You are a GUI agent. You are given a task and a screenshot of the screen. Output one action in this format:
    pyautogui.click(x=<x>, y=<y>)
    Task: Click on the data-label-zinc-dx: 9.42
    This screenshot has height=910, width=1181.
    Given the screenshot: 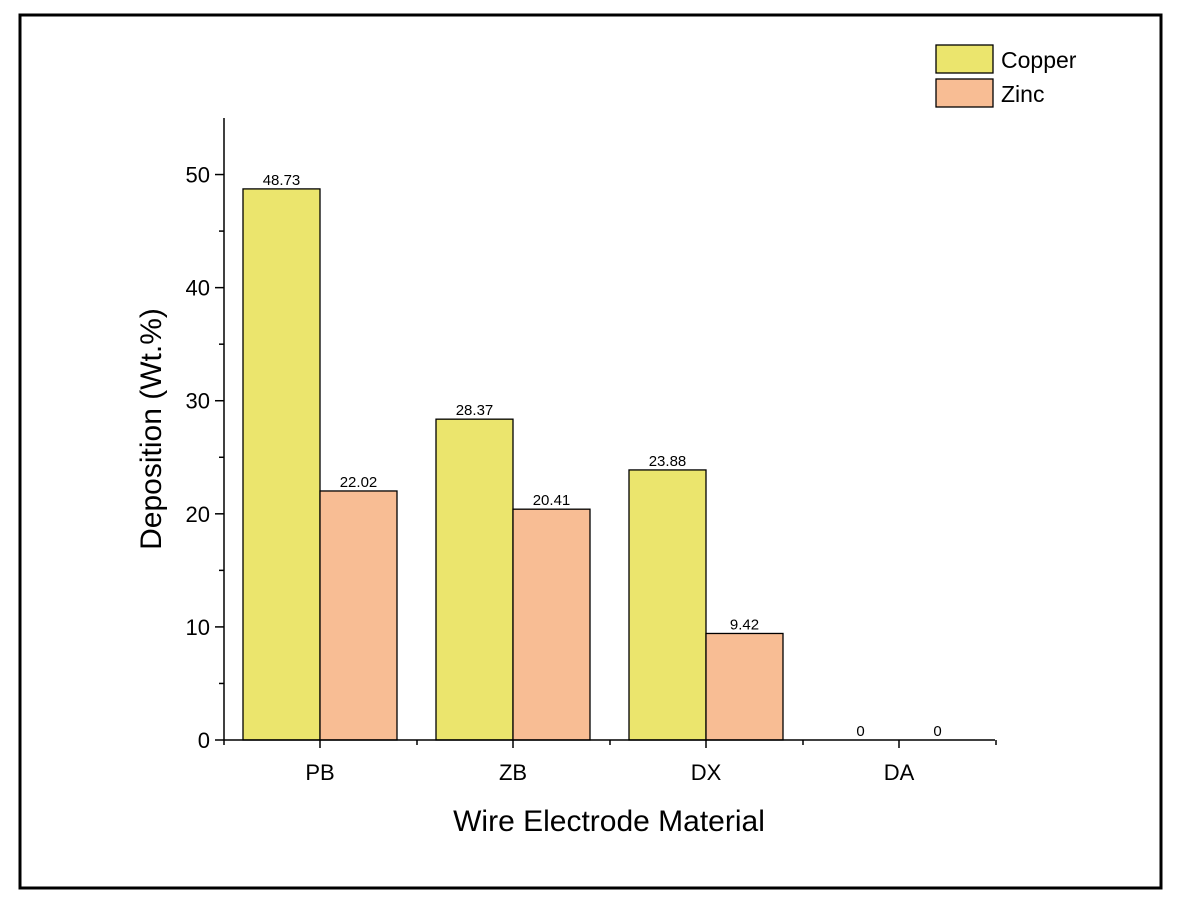 What is the action you would take?
    pyautogui.click(x=744, y=624)
    